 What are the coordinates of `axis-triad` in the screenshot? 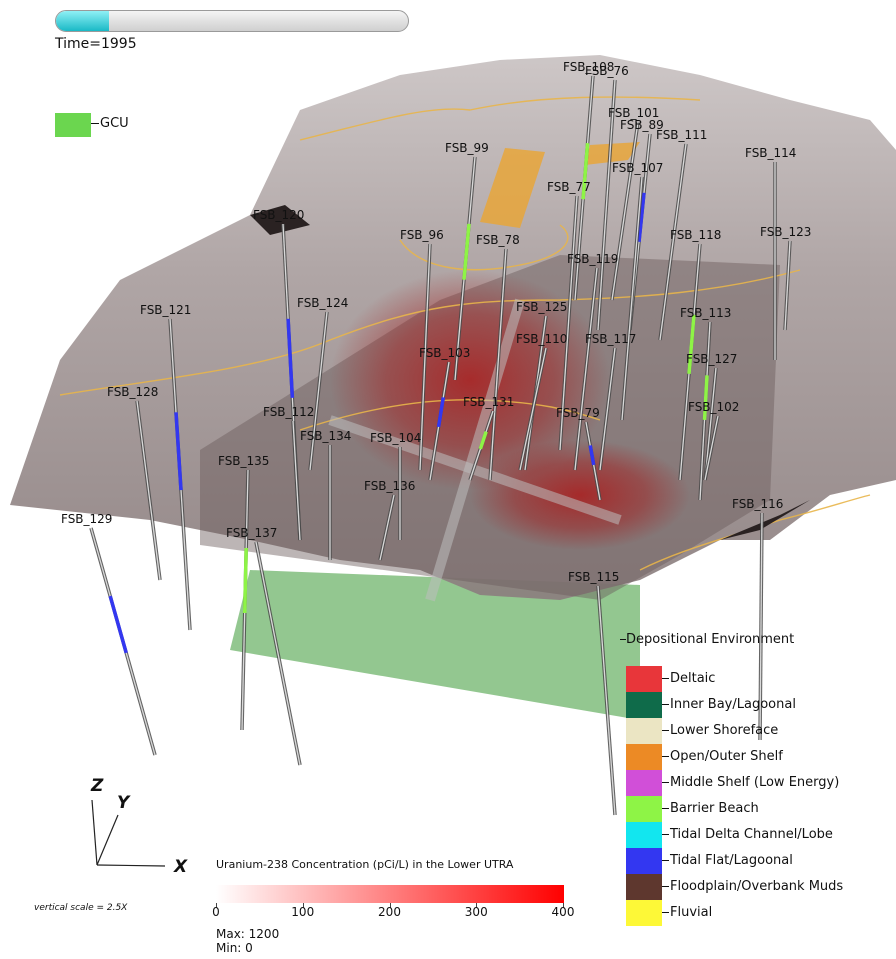 It's located at (128, 833).